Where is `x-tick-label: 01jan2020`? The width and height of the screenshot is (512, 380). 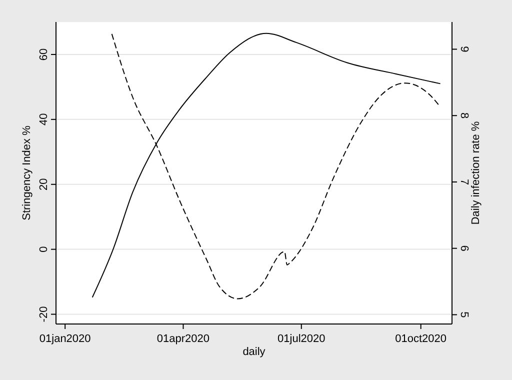 x-tick-label: 01jan2020 is located at coordinates (65, 339).